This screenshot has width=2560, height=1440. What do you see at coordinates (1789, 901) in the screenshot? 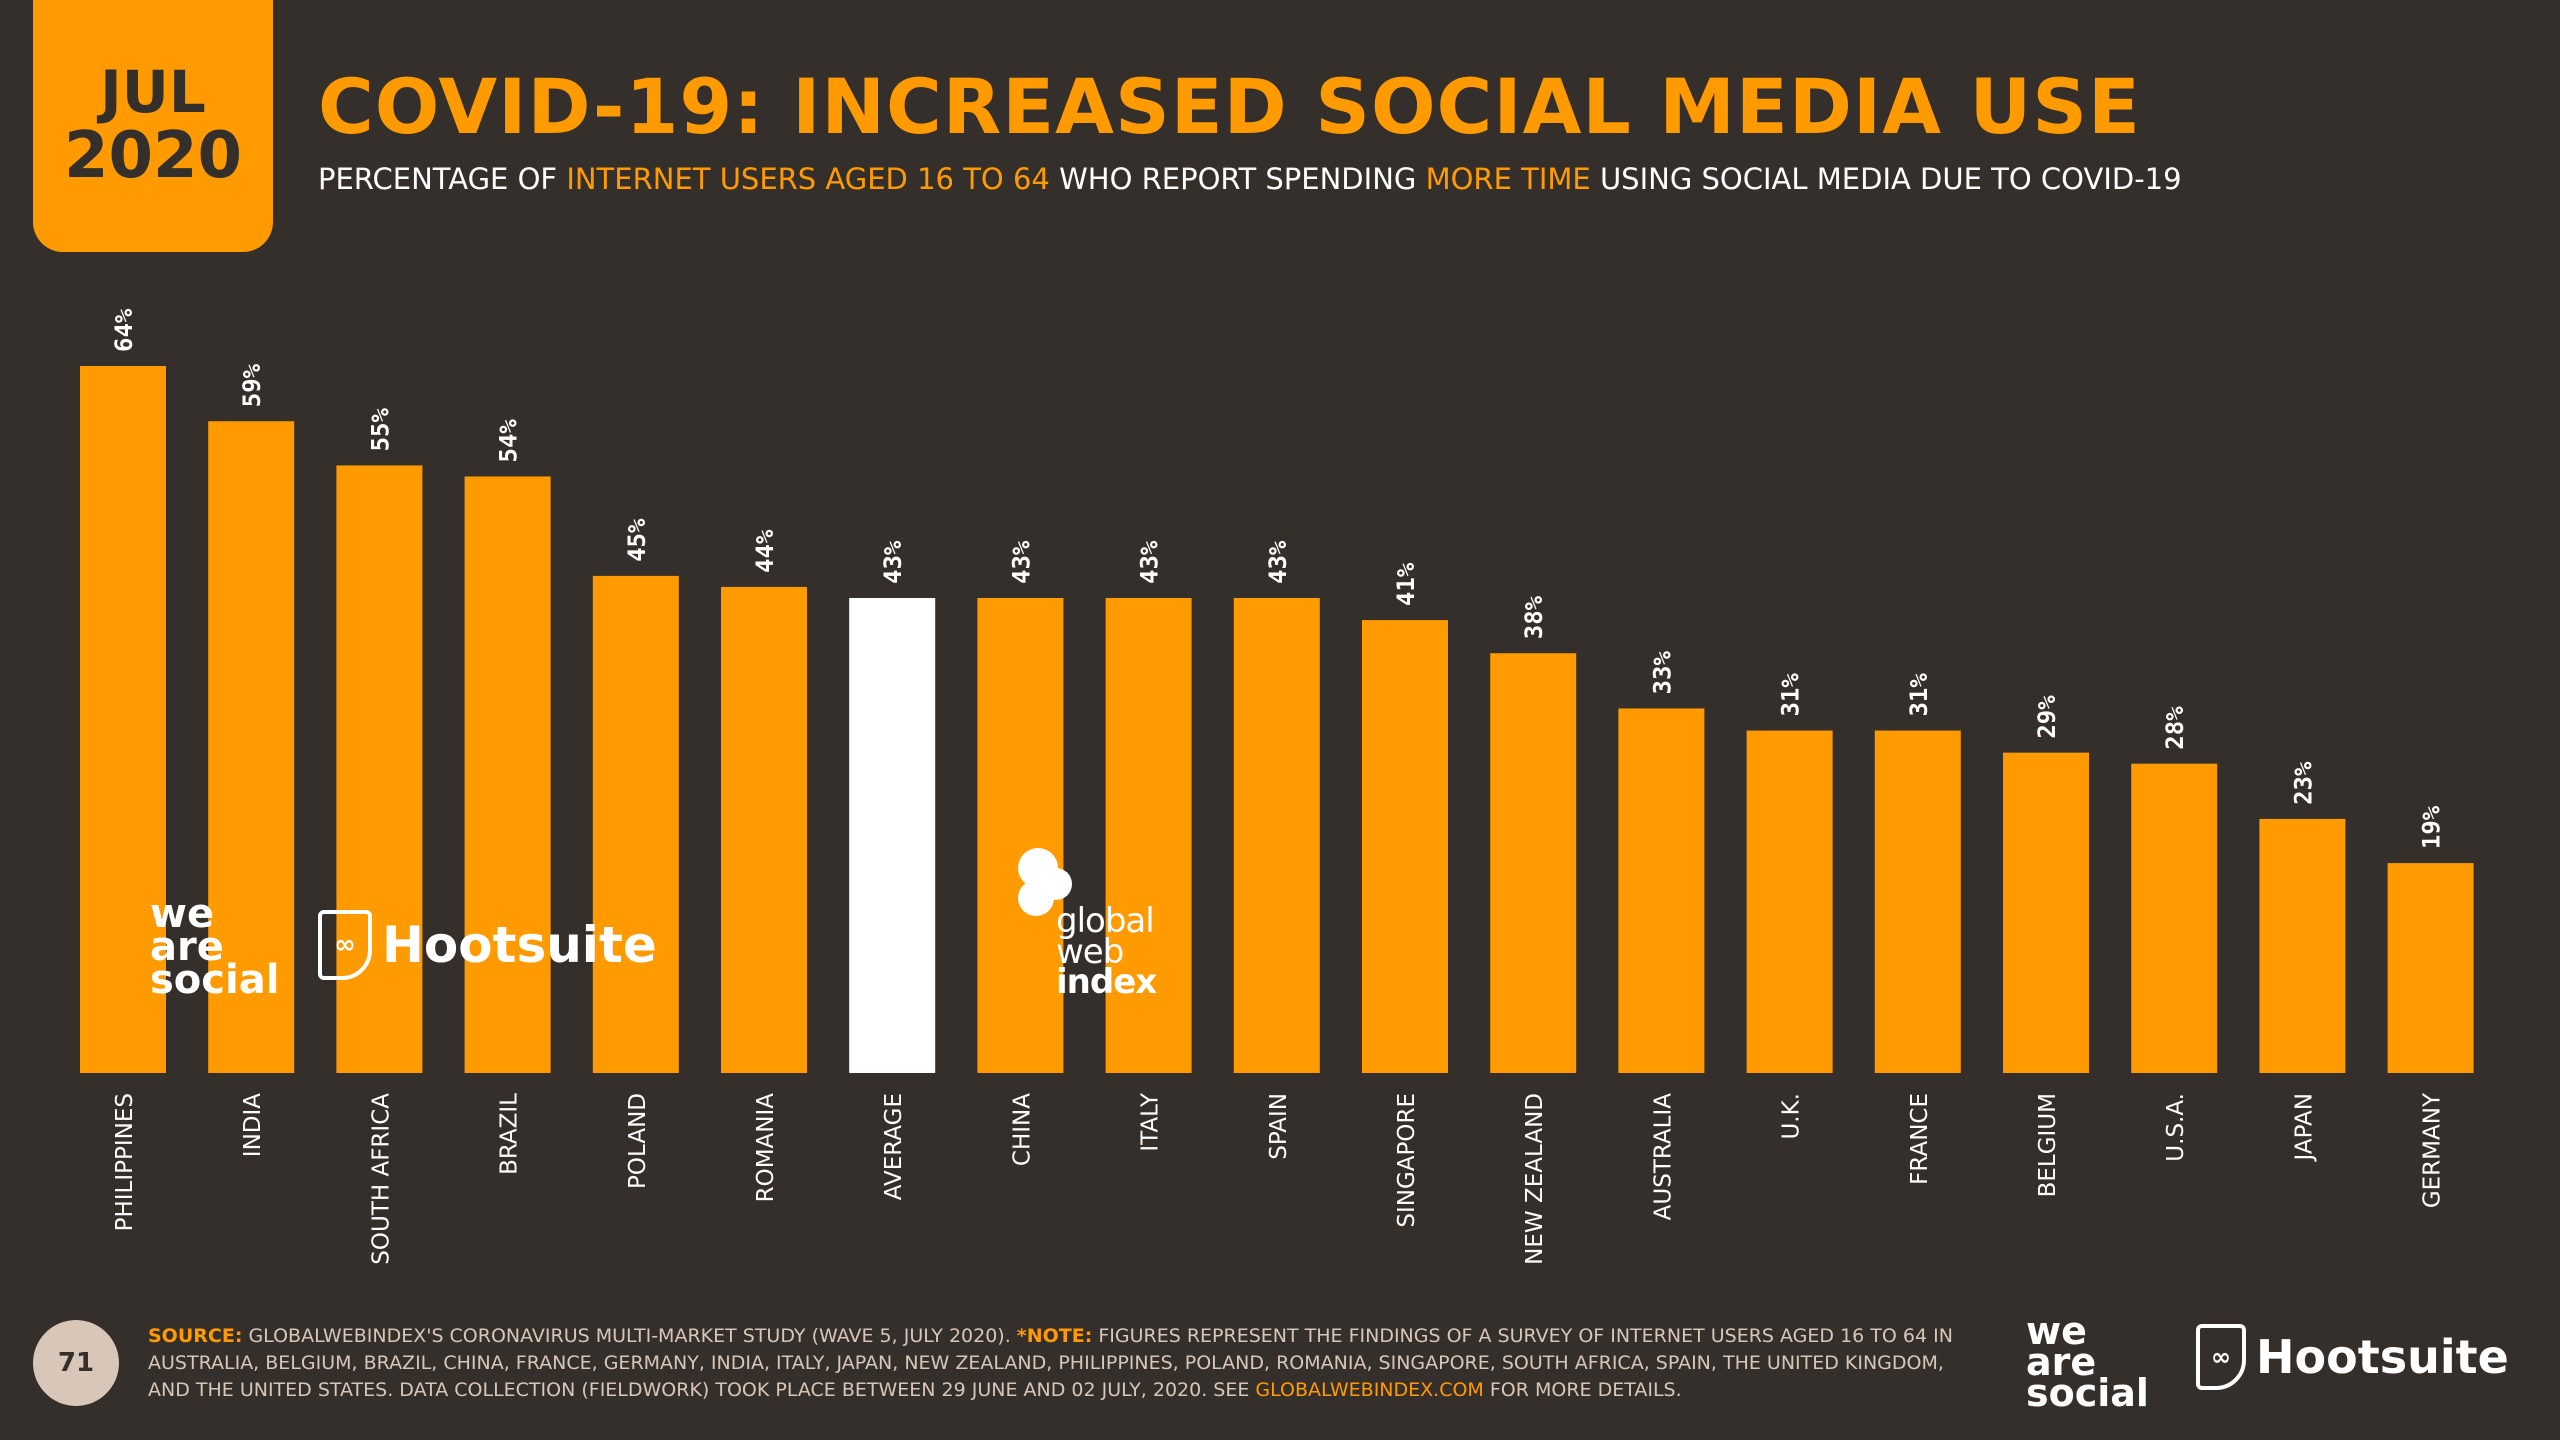
I see `bar-u-k` at bounding box center [1789, 901].